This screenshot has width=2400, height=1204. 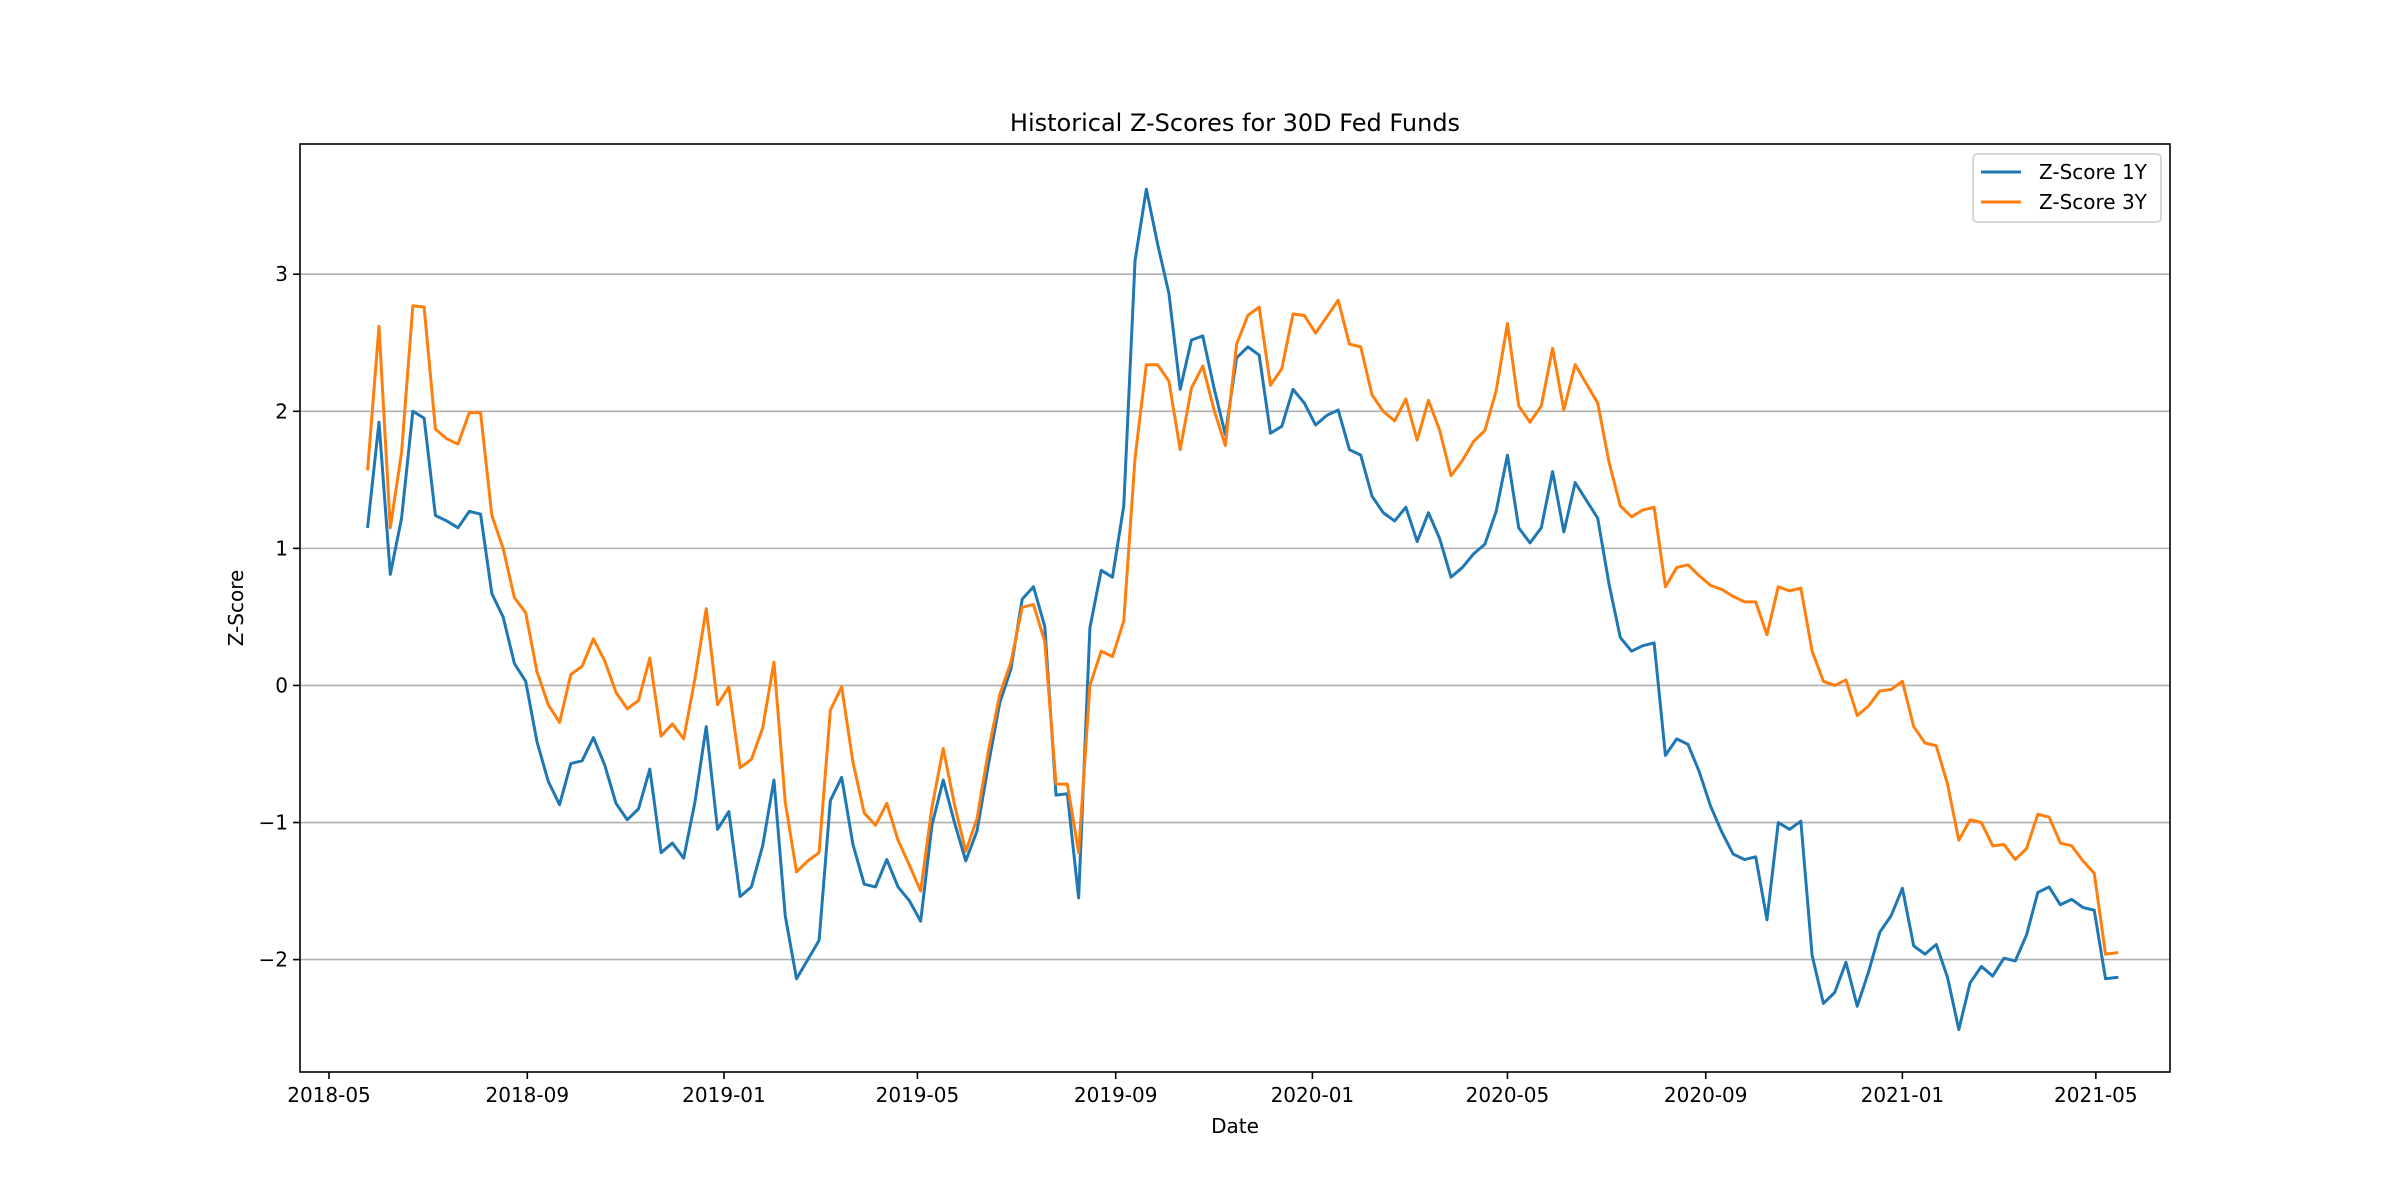 I want to click on x-tick-label: 2018-09, so click(x=528, y=1095).